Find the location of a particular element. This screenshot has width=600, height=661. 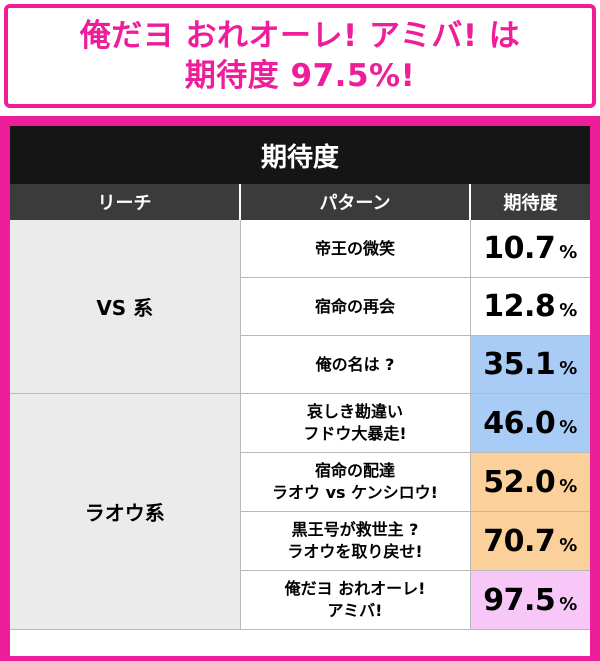

pattern-cell: 宿命の配達ラオウ vs ケンシロウ! is located at coordinates (354, 482).